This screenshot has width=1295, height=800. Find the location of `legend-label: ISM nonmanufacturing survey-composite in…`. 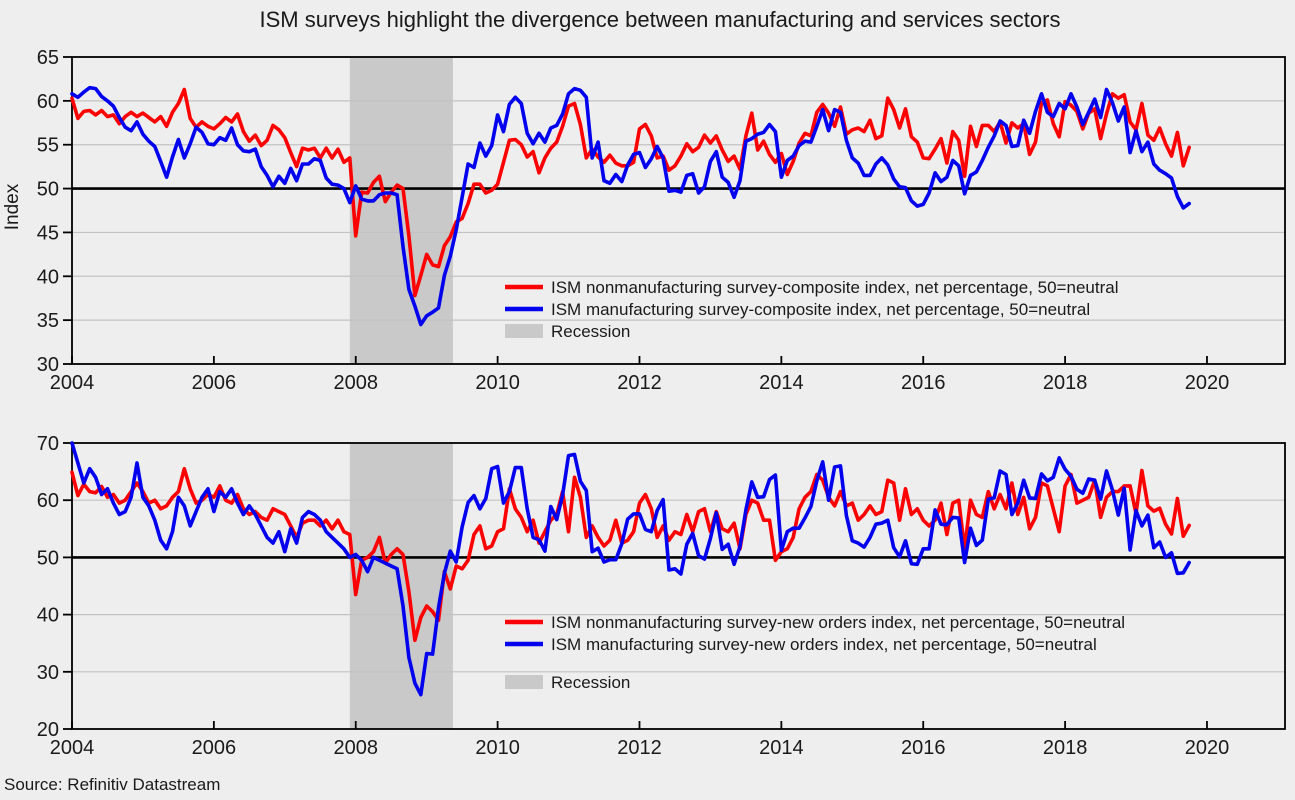

legend-label: ISM nonmanufacturing survey-composite in… is located at coordinates (834, 287).